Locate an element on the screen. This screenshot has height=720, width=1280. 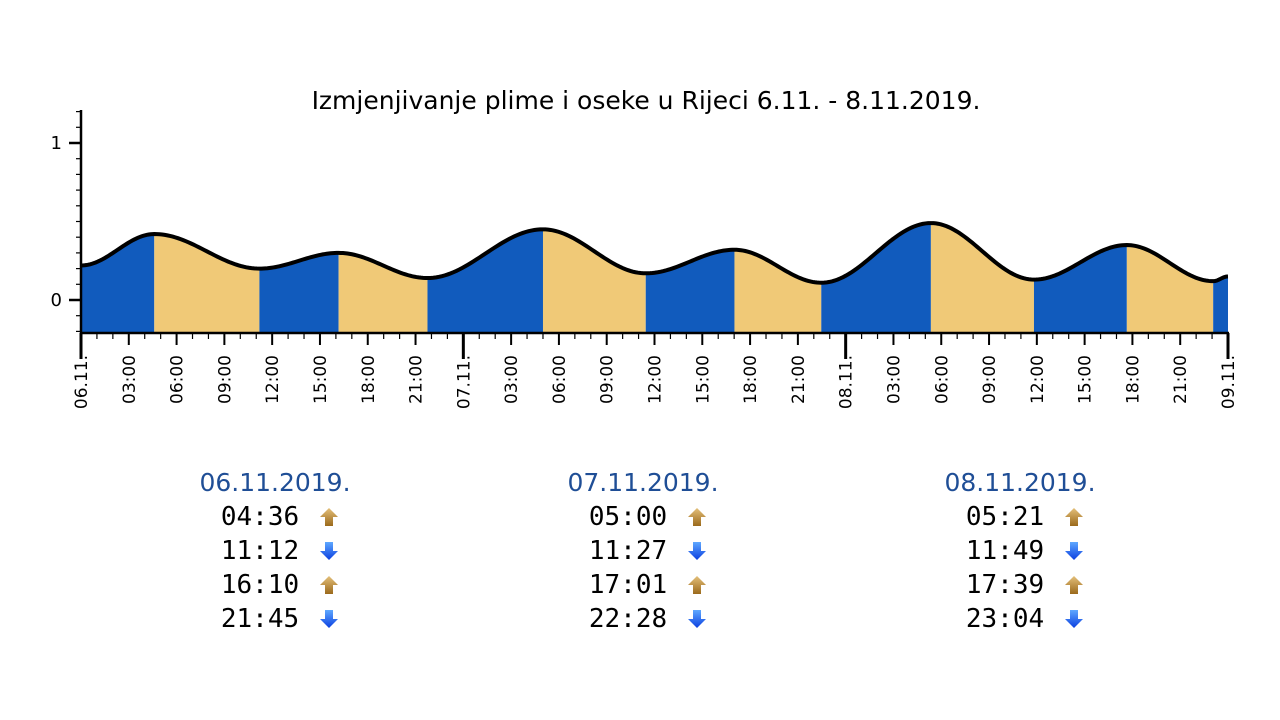
tide-time: 05:00 is located at coordinates (628, 517).